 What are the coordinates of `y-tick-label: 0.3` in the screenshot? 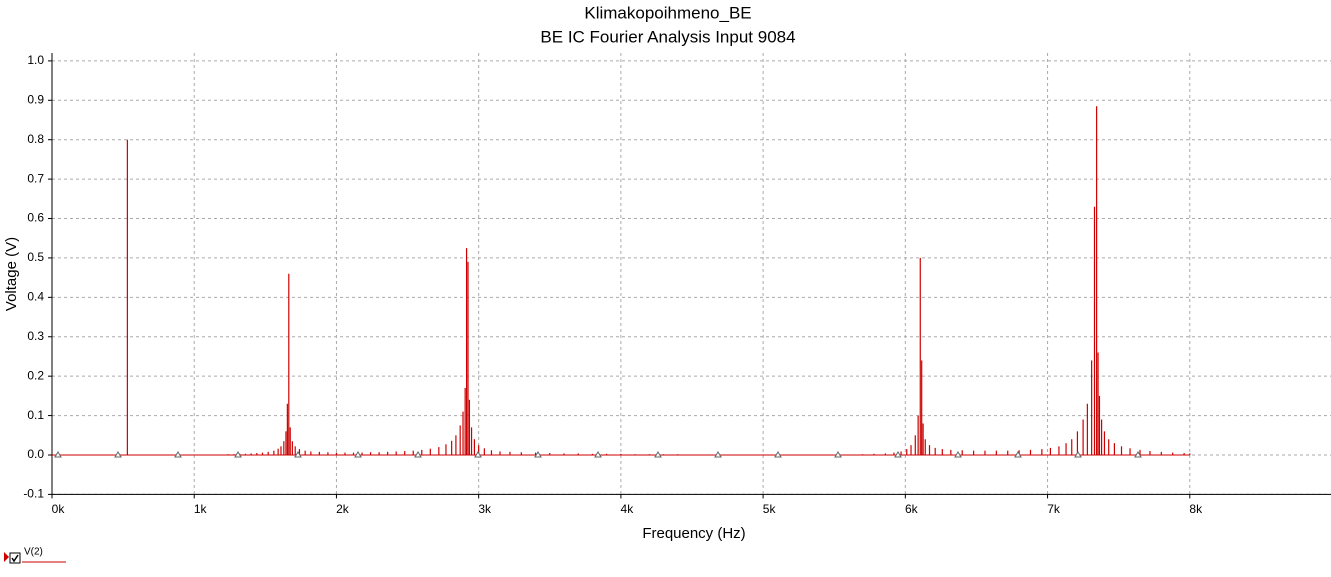 It's located at (35, 336).